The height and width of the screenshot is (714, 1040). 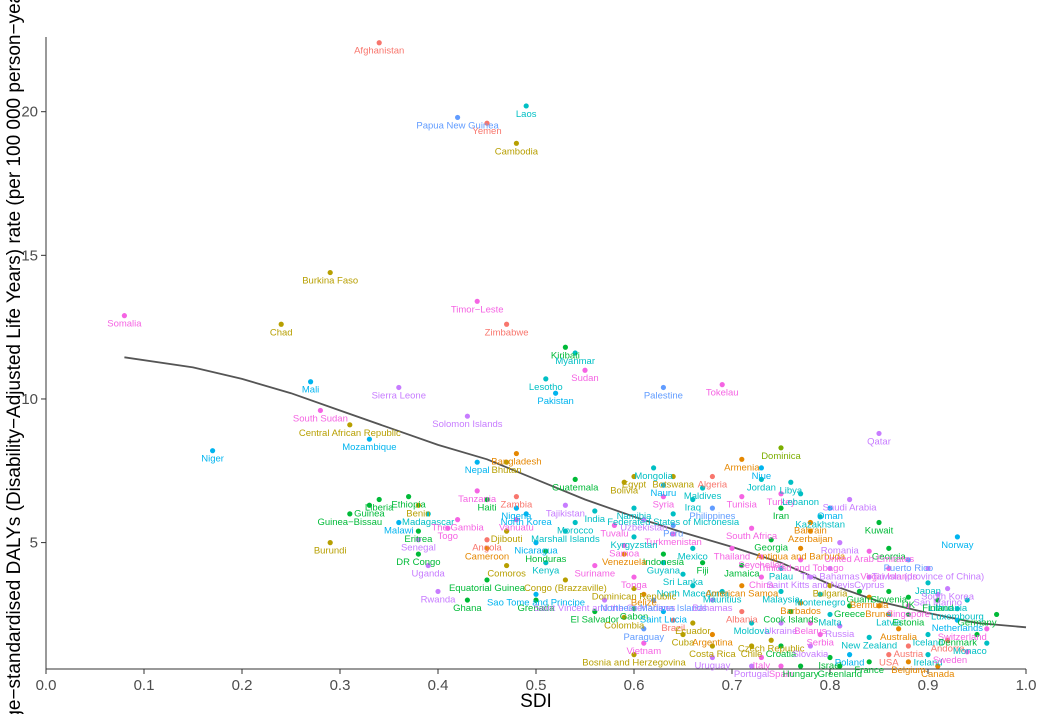 I want to click on data-label: Tajikistan, so click(x=565, y=513).